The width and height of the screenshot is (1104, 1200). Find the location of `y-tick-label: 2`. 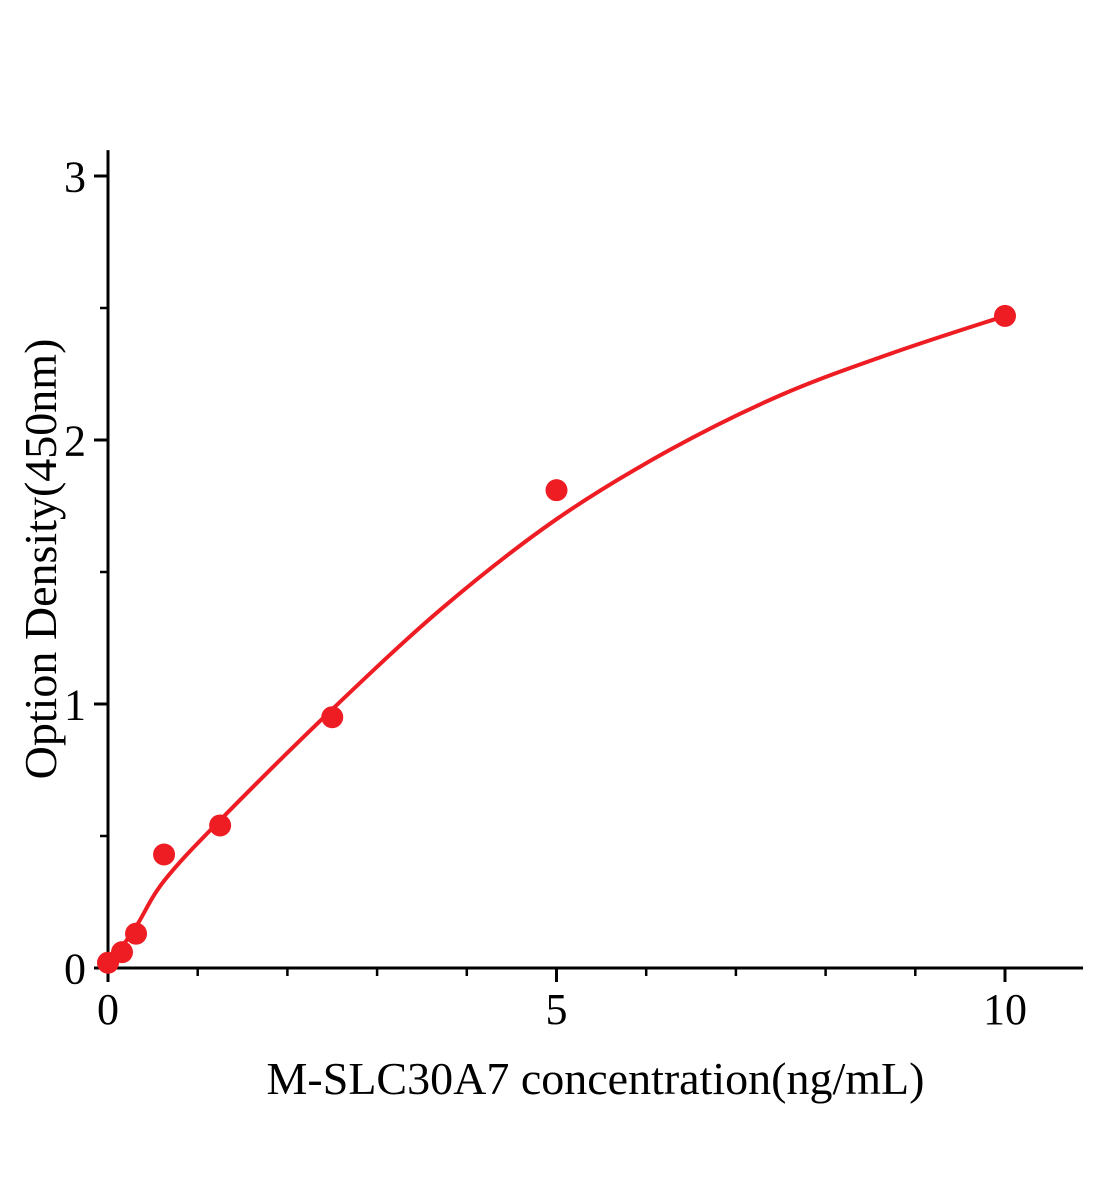

y-tick-label: 2 is located at coordinates (75, 440).